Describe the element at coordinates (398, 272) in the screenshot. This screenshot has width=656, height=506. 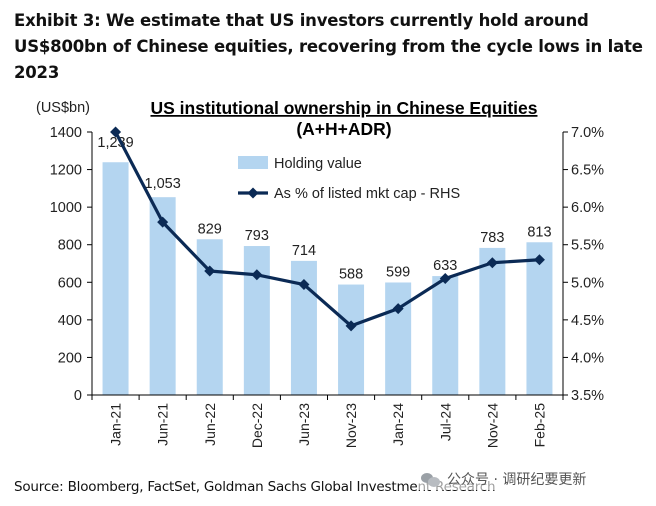
I see `bar-value-label: 599` at that location.